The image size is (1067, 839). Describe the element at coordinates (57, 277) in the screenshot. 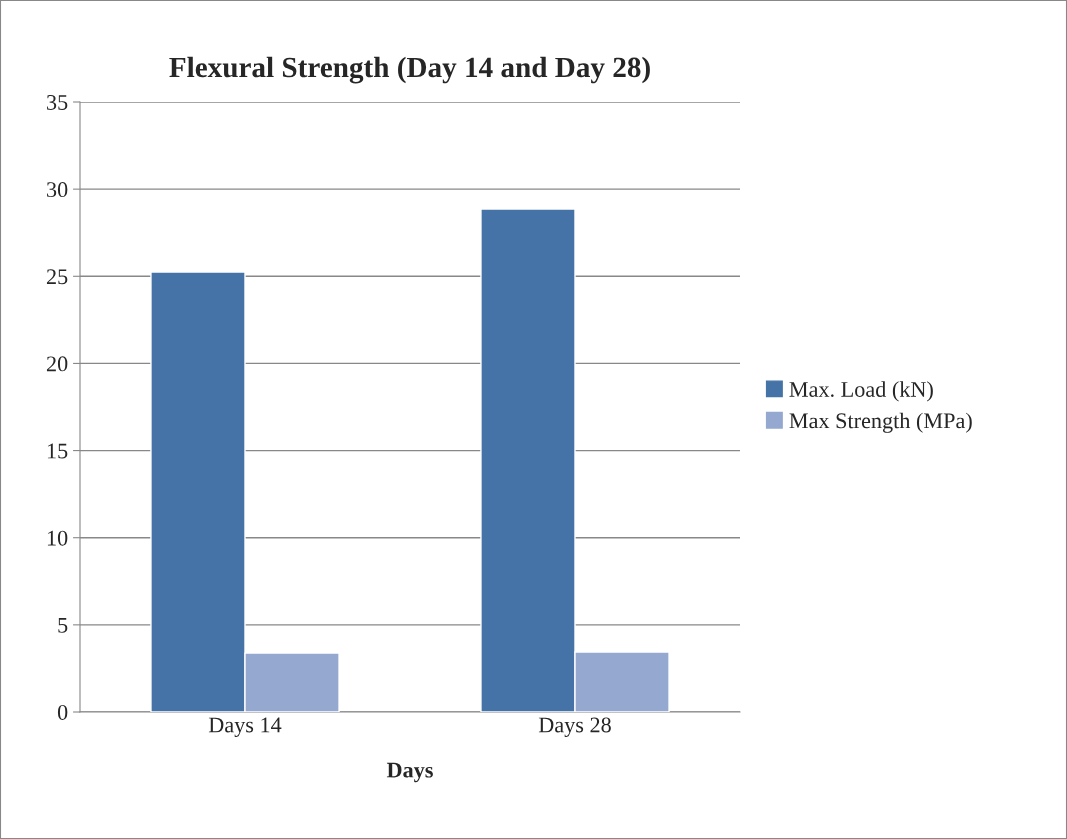

I see `y-tick-label: 25` at that location.